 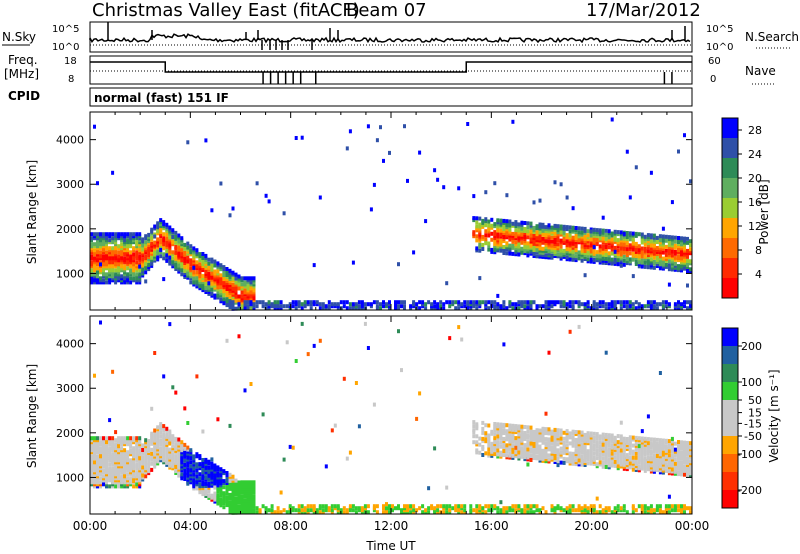 I want to click on velocity-colorbar-tick-label: 100, so click(x=751, y=382).